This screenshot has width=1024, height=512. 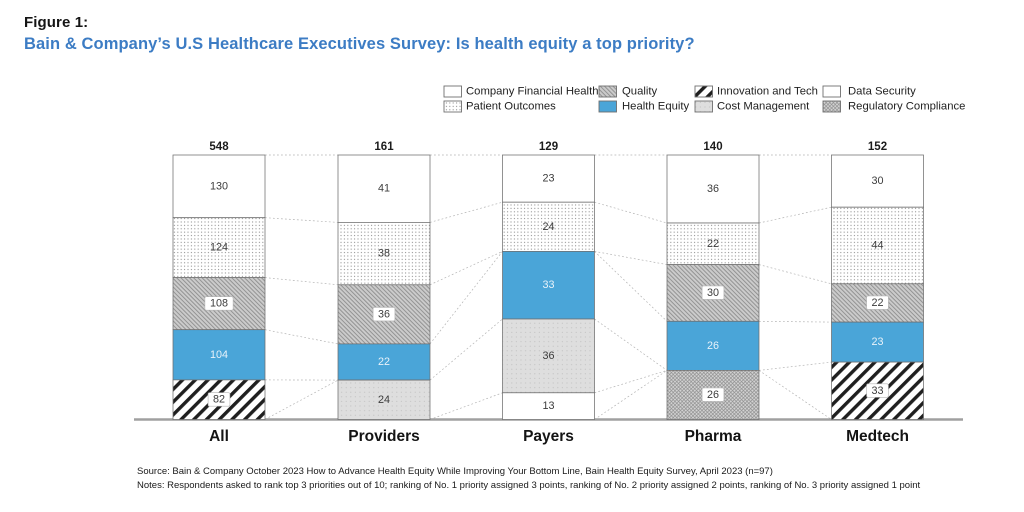 What do you see at coordinates (713, 436) in the screenshot?
I see `bar-label-pharma: Pharma` at bounding box center [713, 436].